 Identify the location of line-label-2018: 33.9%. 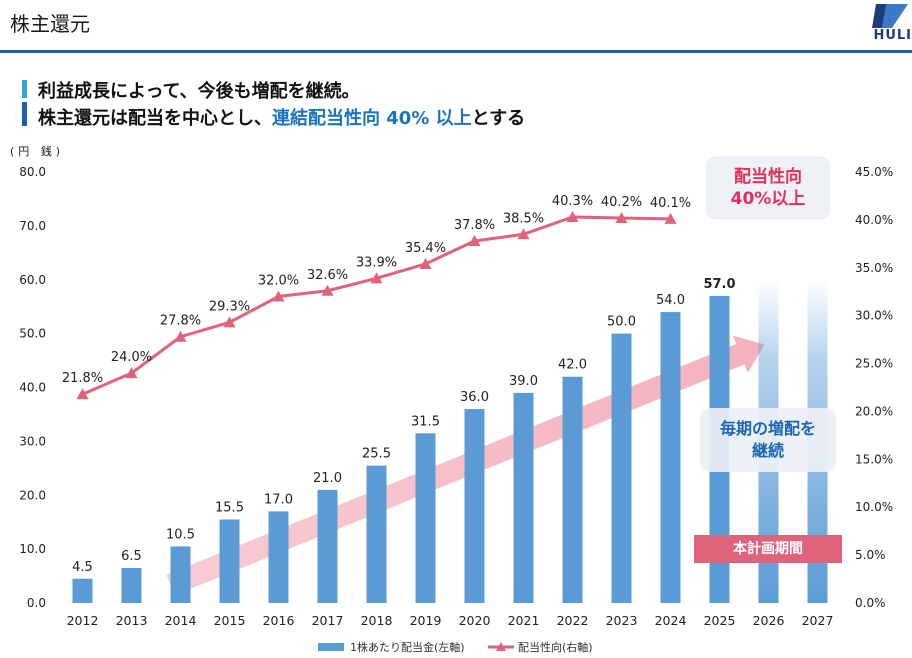
(376, 262).